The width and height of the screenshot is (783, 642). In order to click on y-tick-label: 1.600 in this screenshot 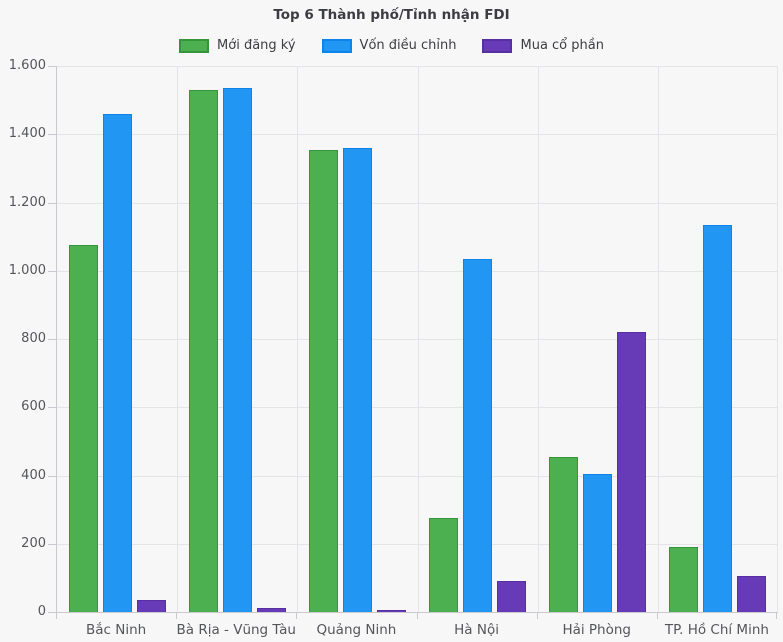, I will do `click(27, 65)`.